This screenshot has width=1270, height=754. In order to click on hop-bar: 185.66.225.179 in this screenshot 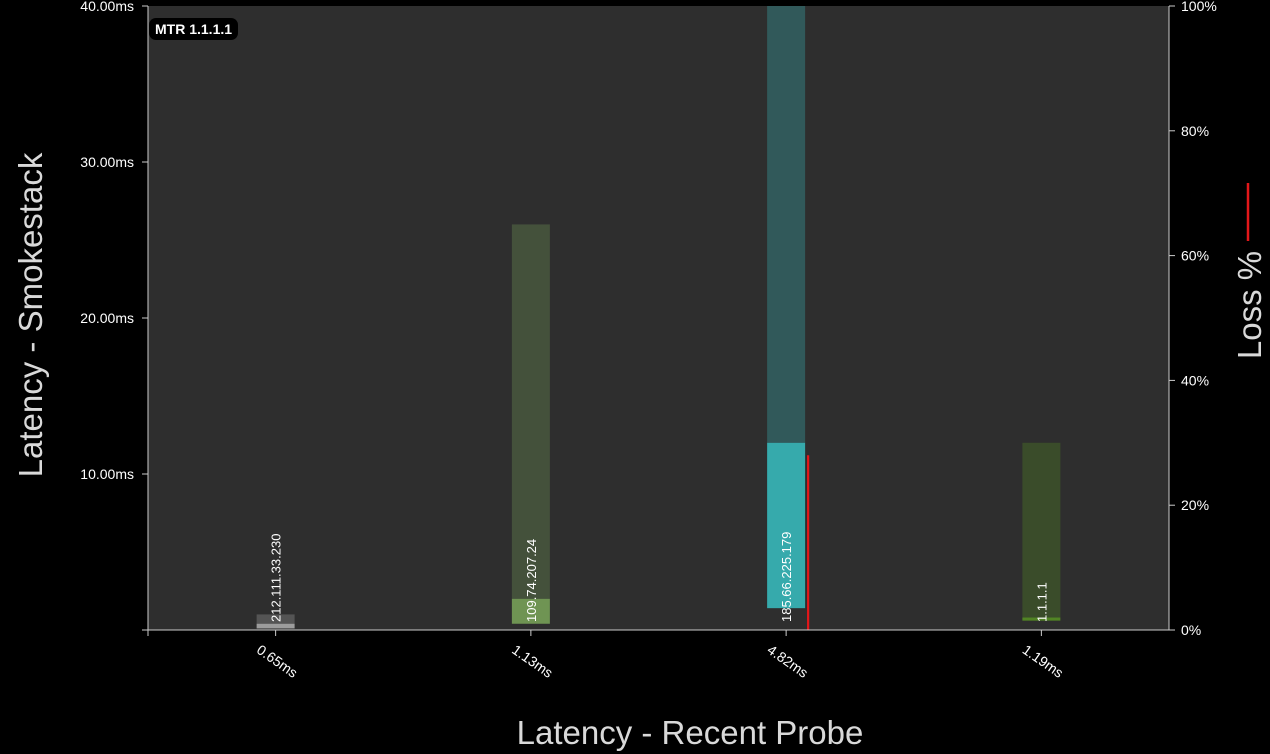, I will do `click(786, 314)`.